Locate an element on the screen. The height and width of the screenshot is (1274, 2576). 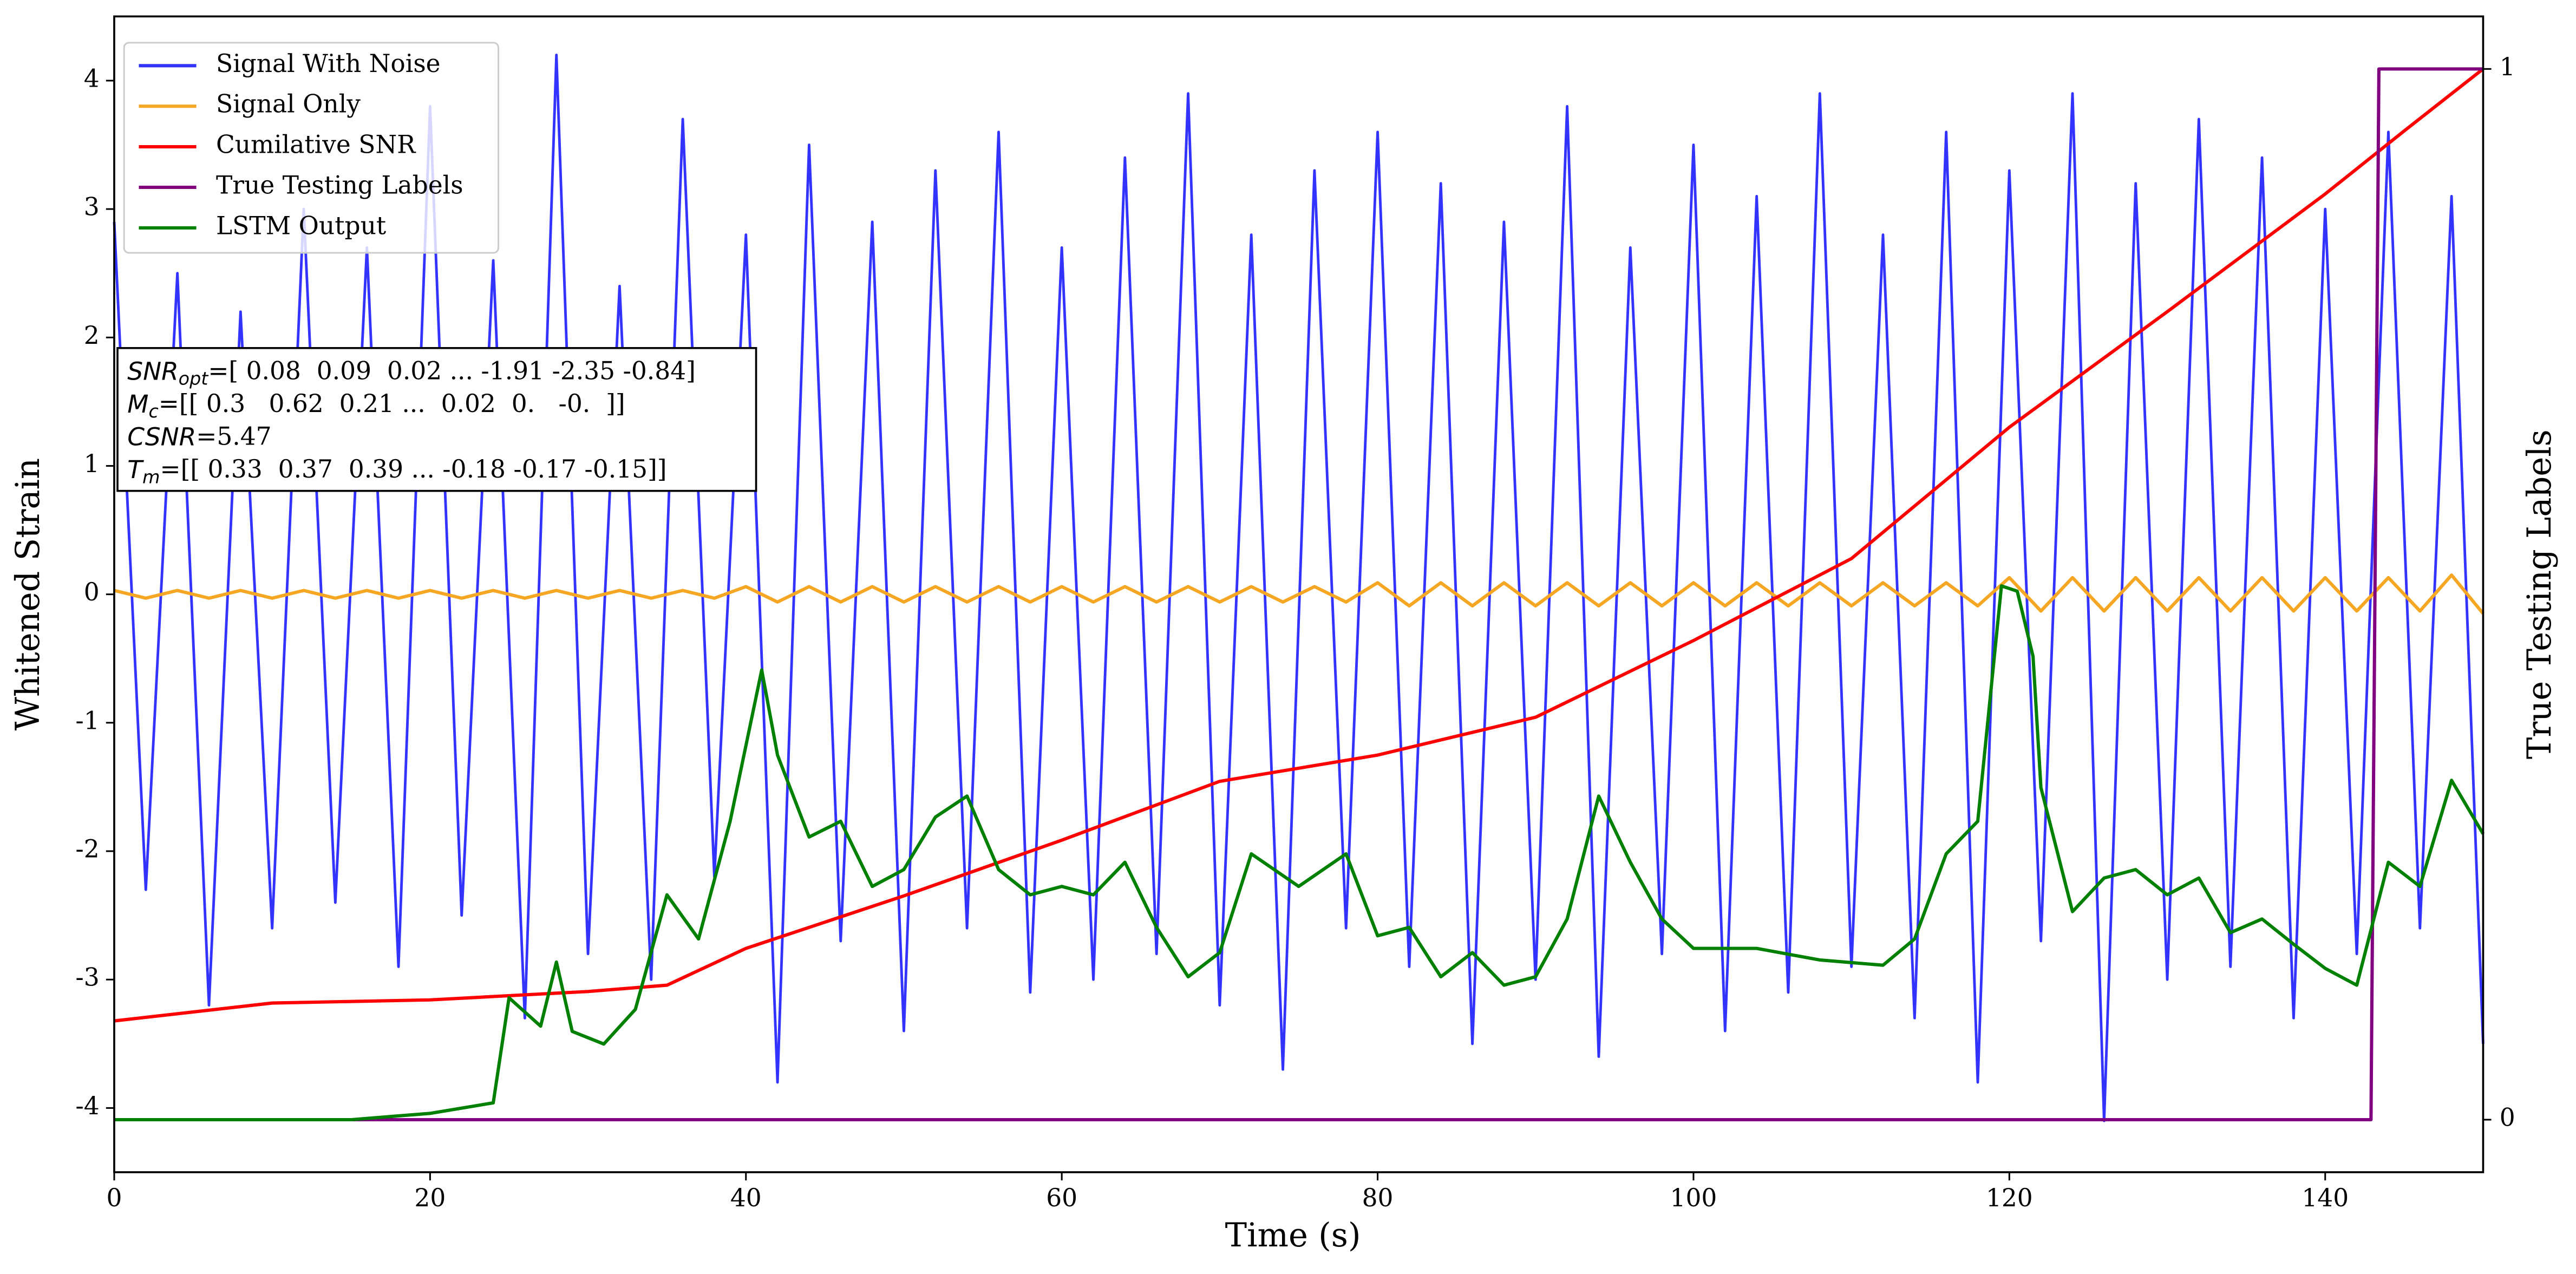
x-axis-label: Time (s) is located at coordinates (1293, 1236).